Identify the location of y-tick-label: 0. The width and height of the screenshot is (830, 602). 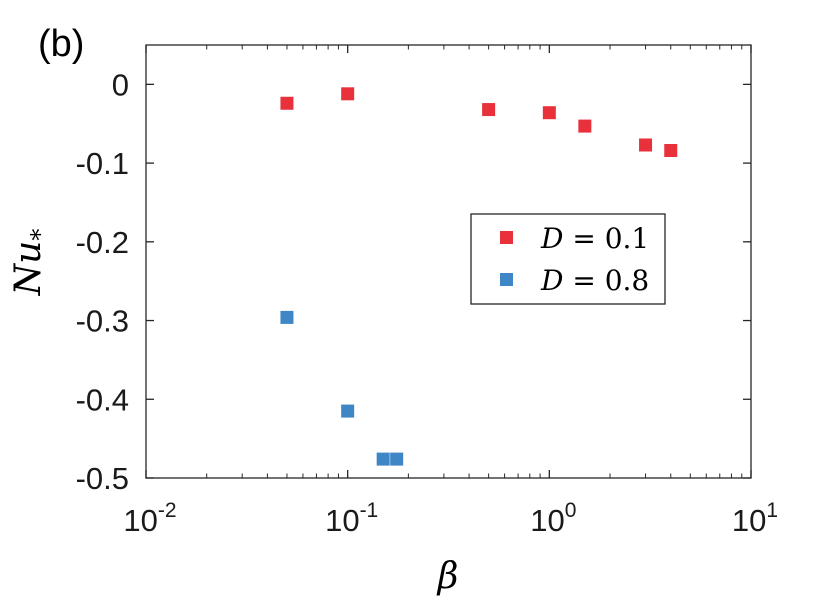
(120, 84).